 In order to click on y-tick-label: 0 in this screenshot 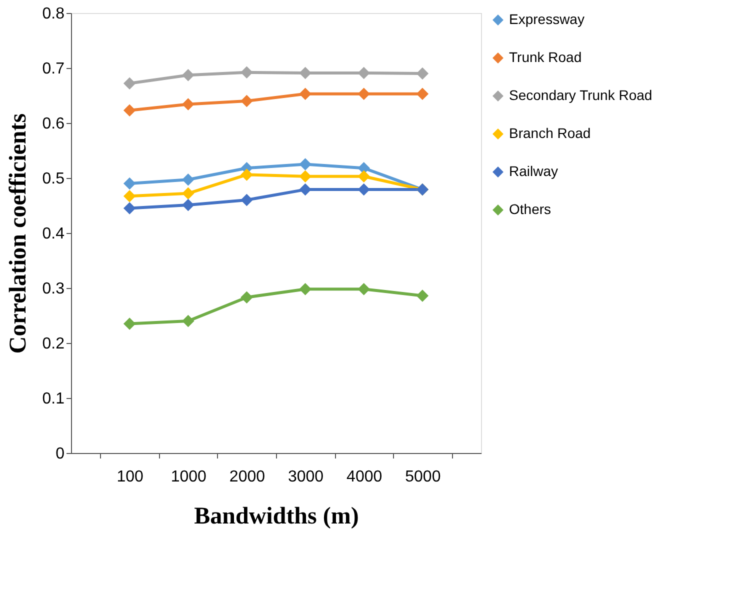, I will do `click(60, 454)`.